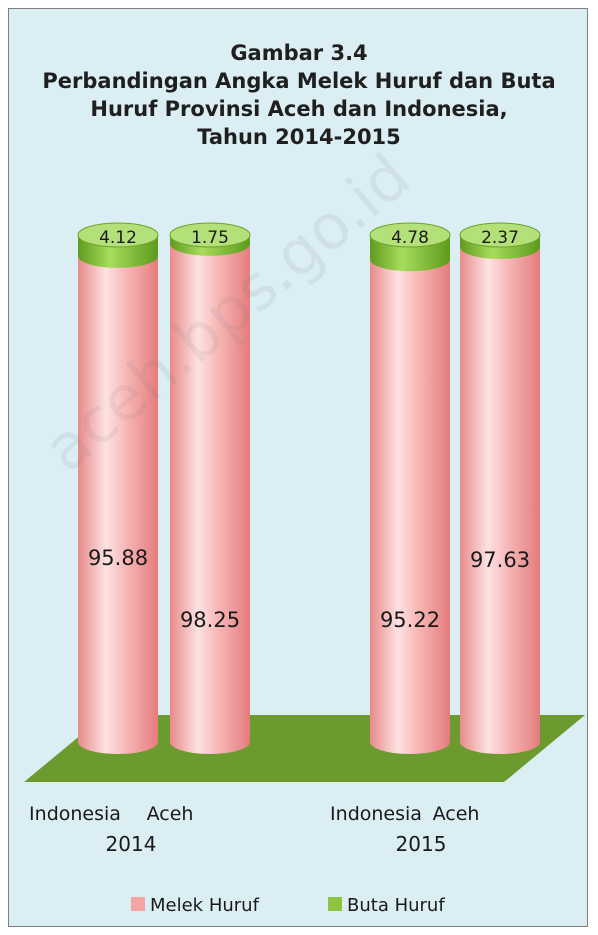  What do you see at coordinates (210, 620) in the screenshot?
I see `data-label-melek-huruf: 98.25` at bounding box center [210, 620].